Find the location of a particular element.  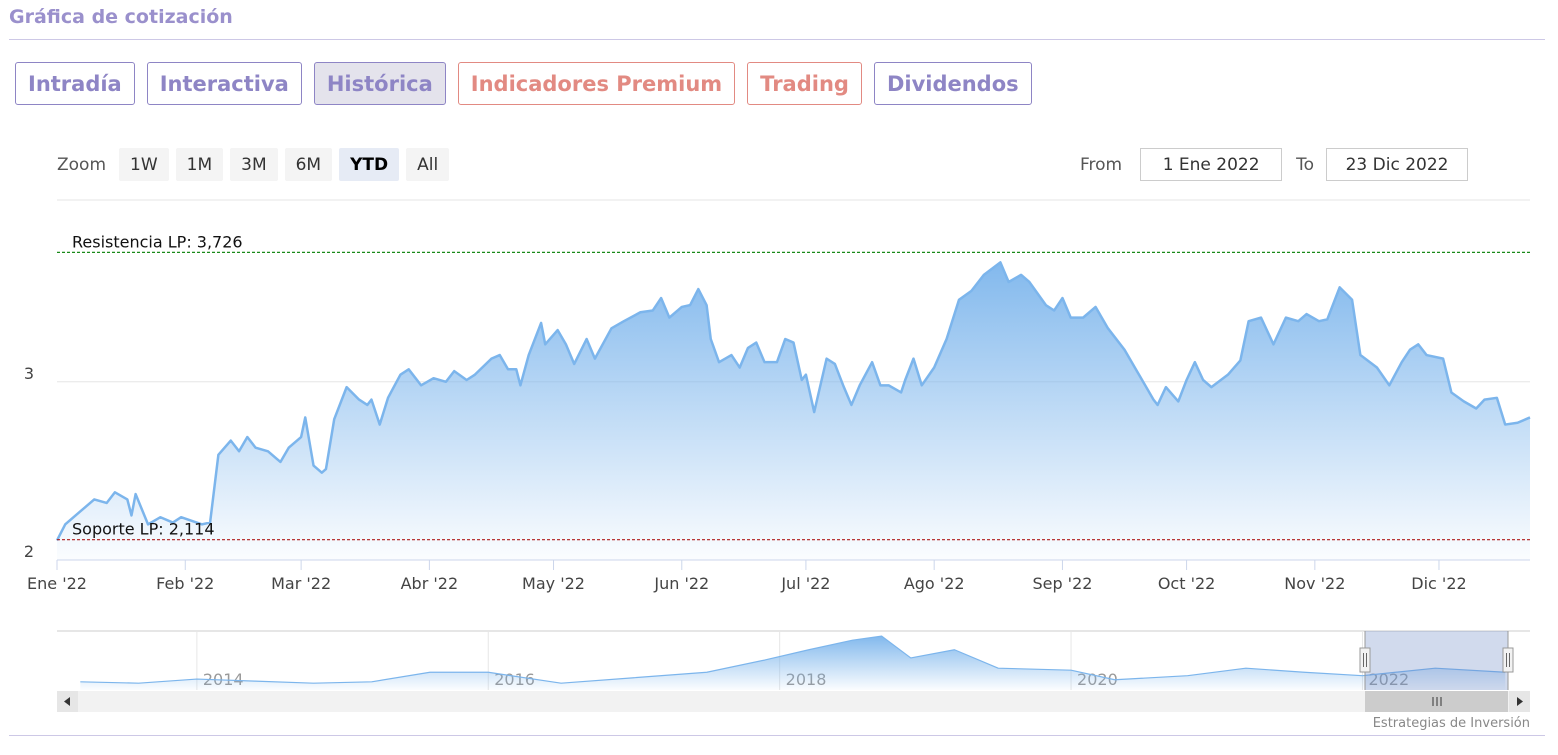

zoom-button: 1M is located at coordinates (199, 164).